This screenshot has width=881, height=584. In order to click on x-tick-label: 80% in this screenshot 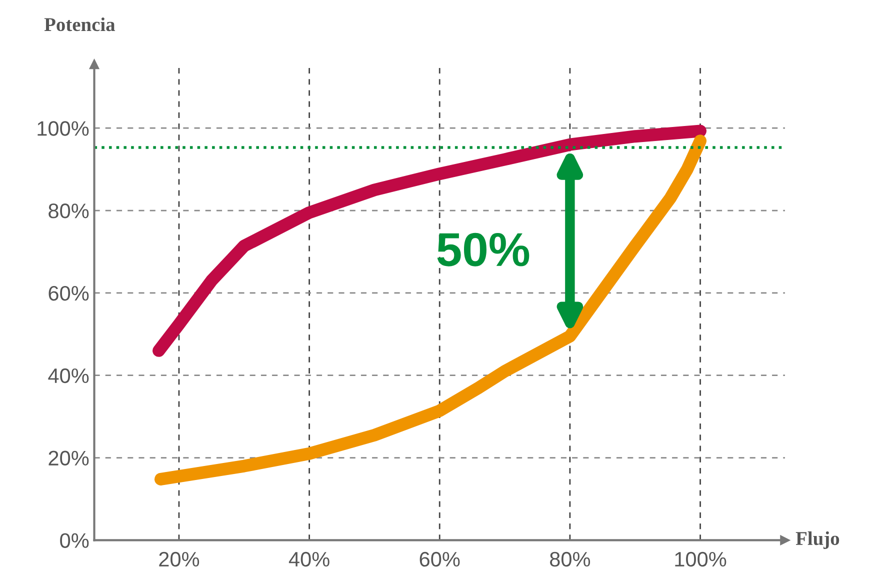, I will do `click(570, 559)`.